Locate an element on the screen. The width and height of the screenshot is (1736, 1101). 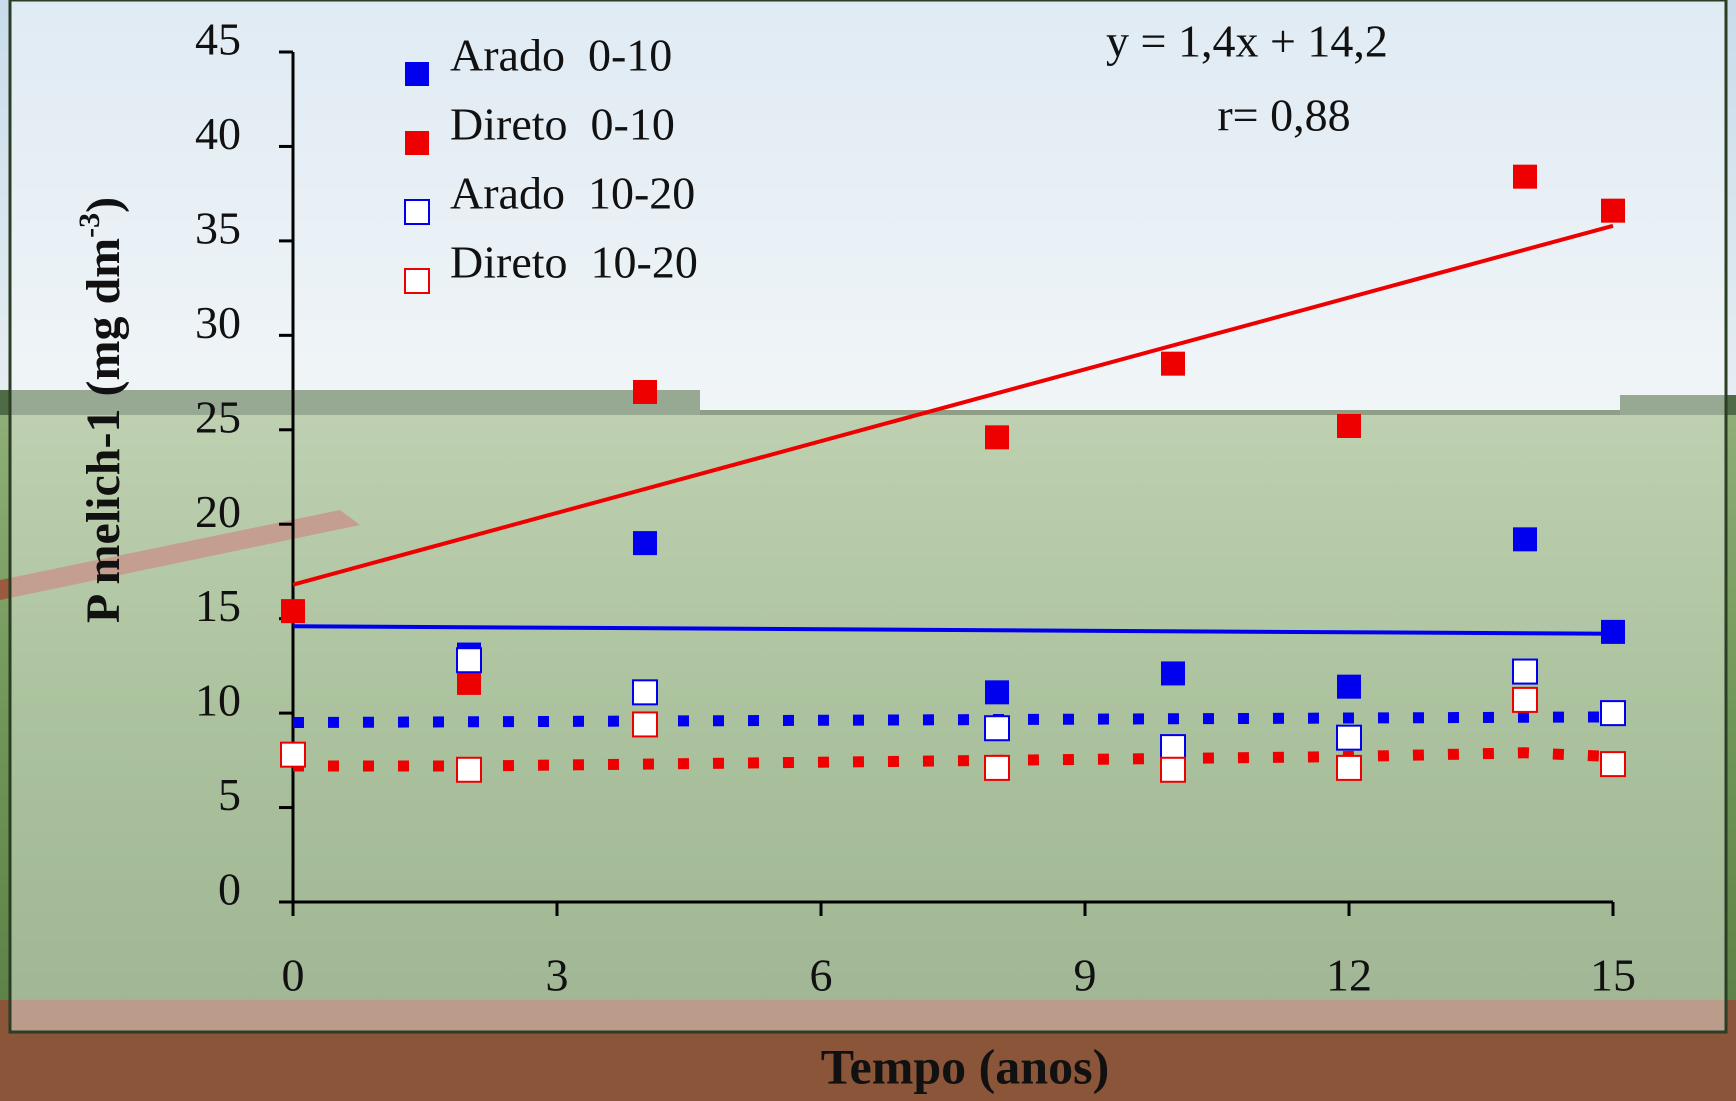
y-tick-label: 25 is located at coordinates (218, 416).